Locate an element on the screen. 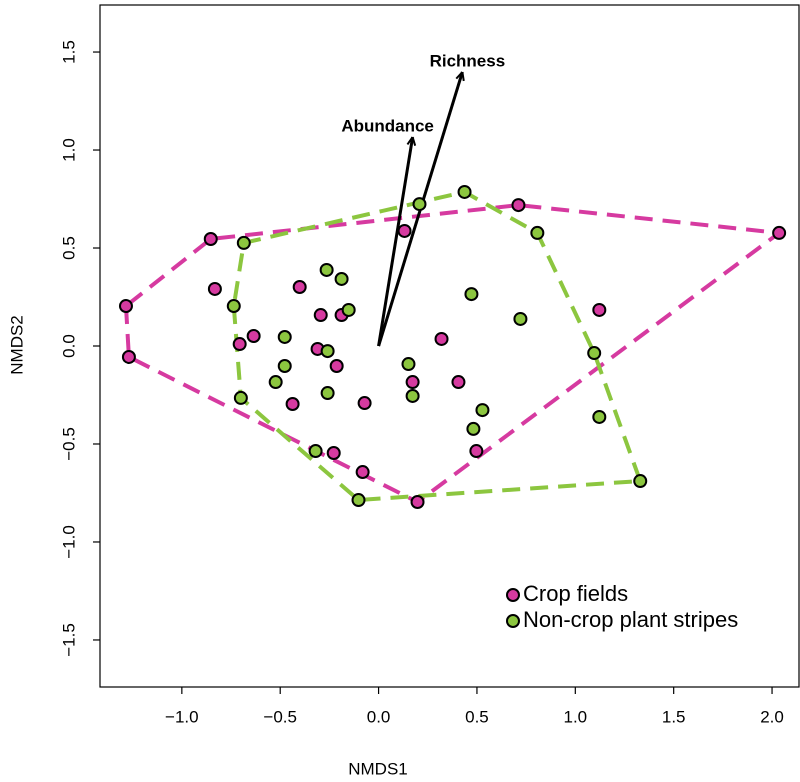  x-tick-label: −1.0 is located at coordinates (182, 716).